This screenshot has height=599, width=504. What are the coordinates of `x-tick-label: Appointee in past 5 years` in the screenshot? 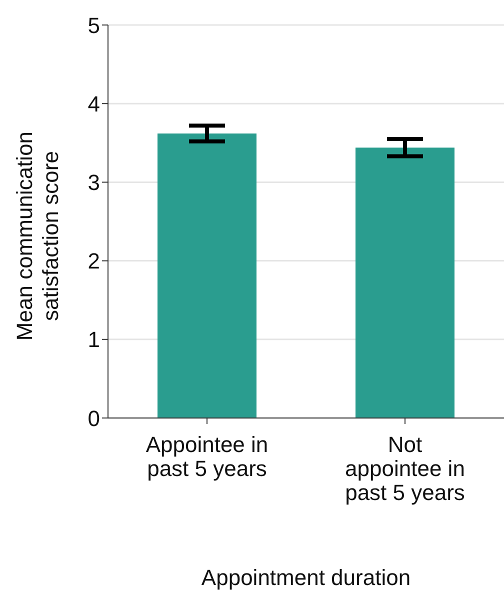 It's located at (207, 456).